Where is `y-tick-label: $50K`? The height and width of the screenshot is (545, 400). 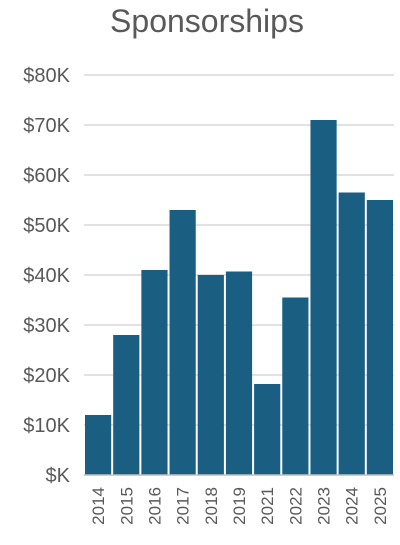
y-tick-label: $50K is located at coordinates (46, 226).